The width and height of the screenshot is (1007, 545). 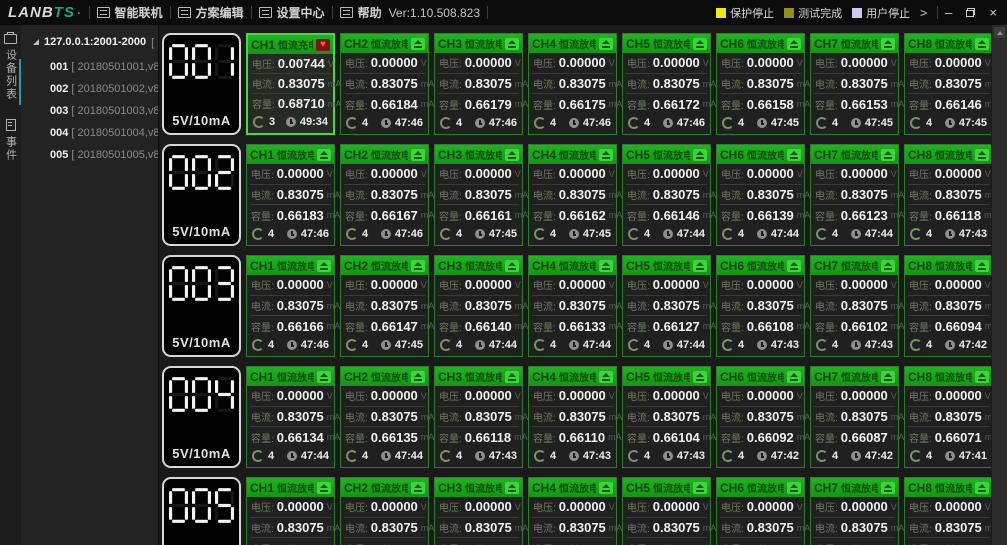 What do you see at coordinates (10, 67) in the screenshot?
I see `tab-device-list: 设备列表` at bounding box center [10, 67].